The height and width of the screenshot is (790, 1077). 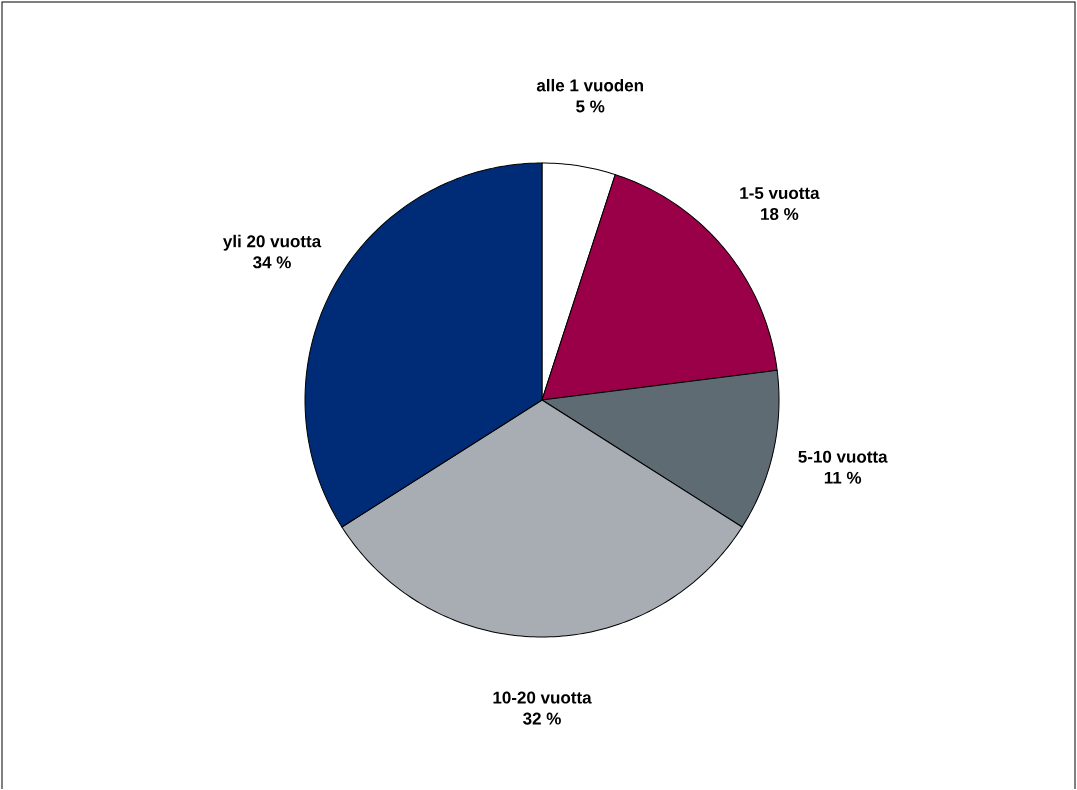 What do you see at coordinates (272, 243) in the screenshot?
I see `slice-label: yli 20 vuotta` at bounding box center [272, 243].